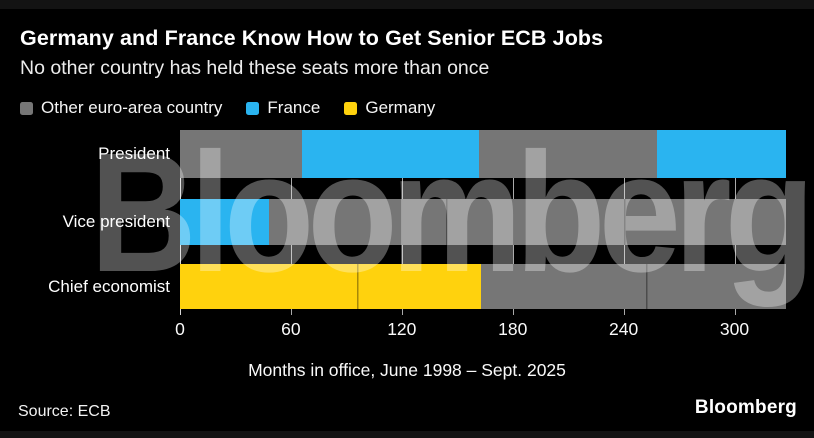 The image size is (814, 438). What do you see at coordinates (134, 153) in the screenshot?
I see `category-label-president: President` at bounding box center [134, 153].